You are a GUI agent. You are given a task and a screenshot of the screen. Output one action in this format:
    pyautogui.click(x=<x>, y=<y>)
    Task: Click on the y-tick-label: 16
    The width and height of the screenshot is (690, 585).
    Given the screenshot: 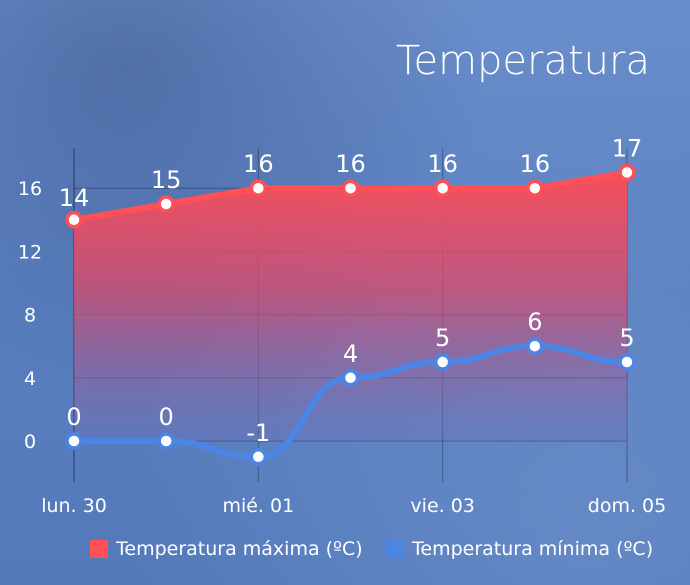 What is the action you would take?
    pyautogui.click(x=30, y=189)
    